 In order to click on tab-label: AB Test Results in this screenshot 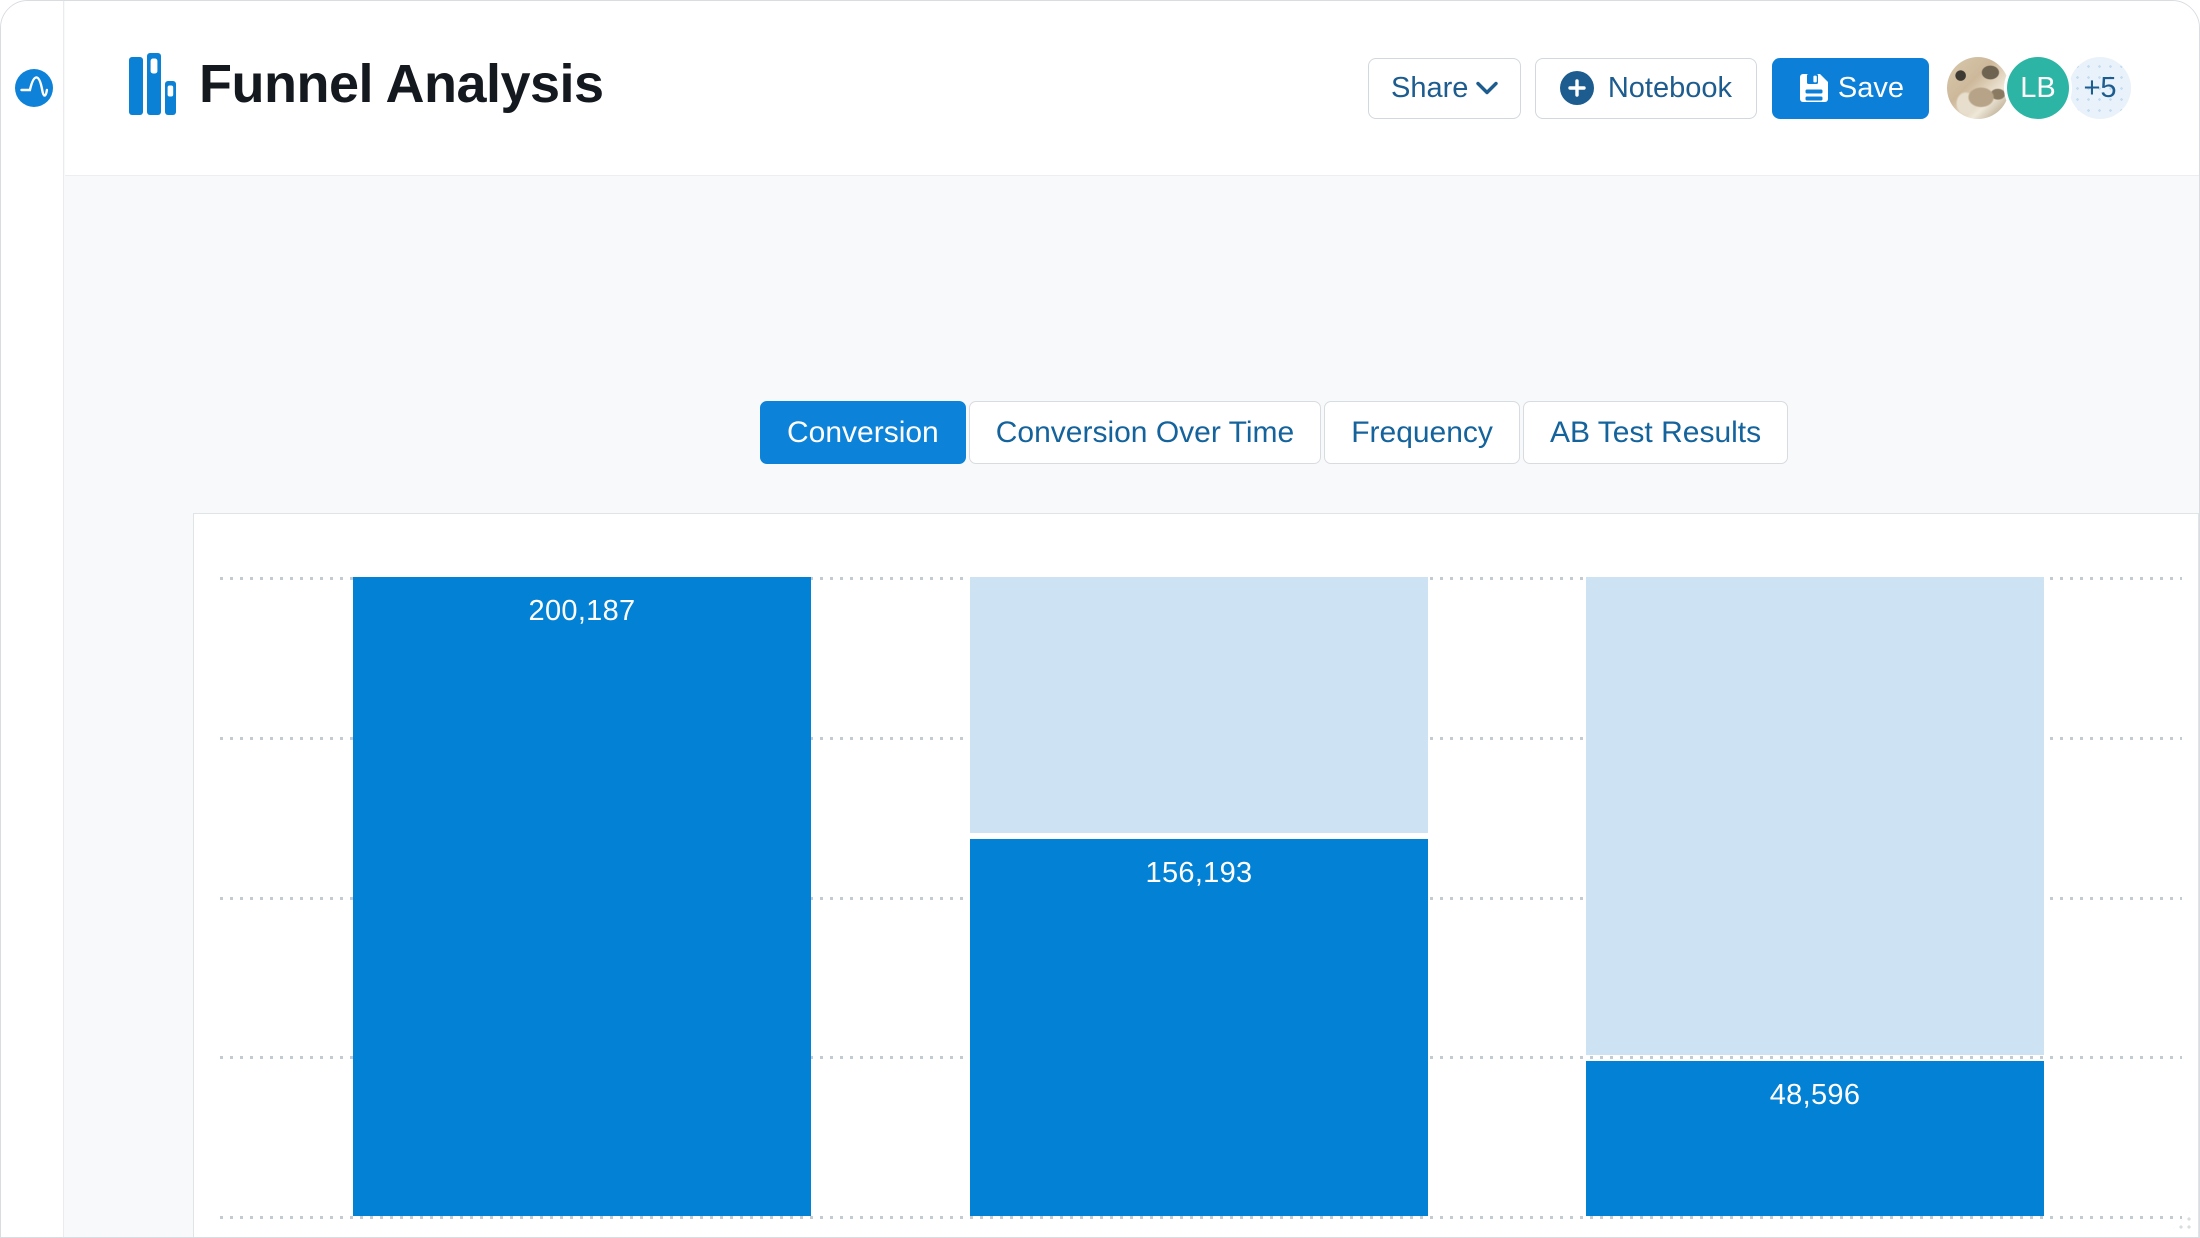, I will do `click(1655, 432)`.